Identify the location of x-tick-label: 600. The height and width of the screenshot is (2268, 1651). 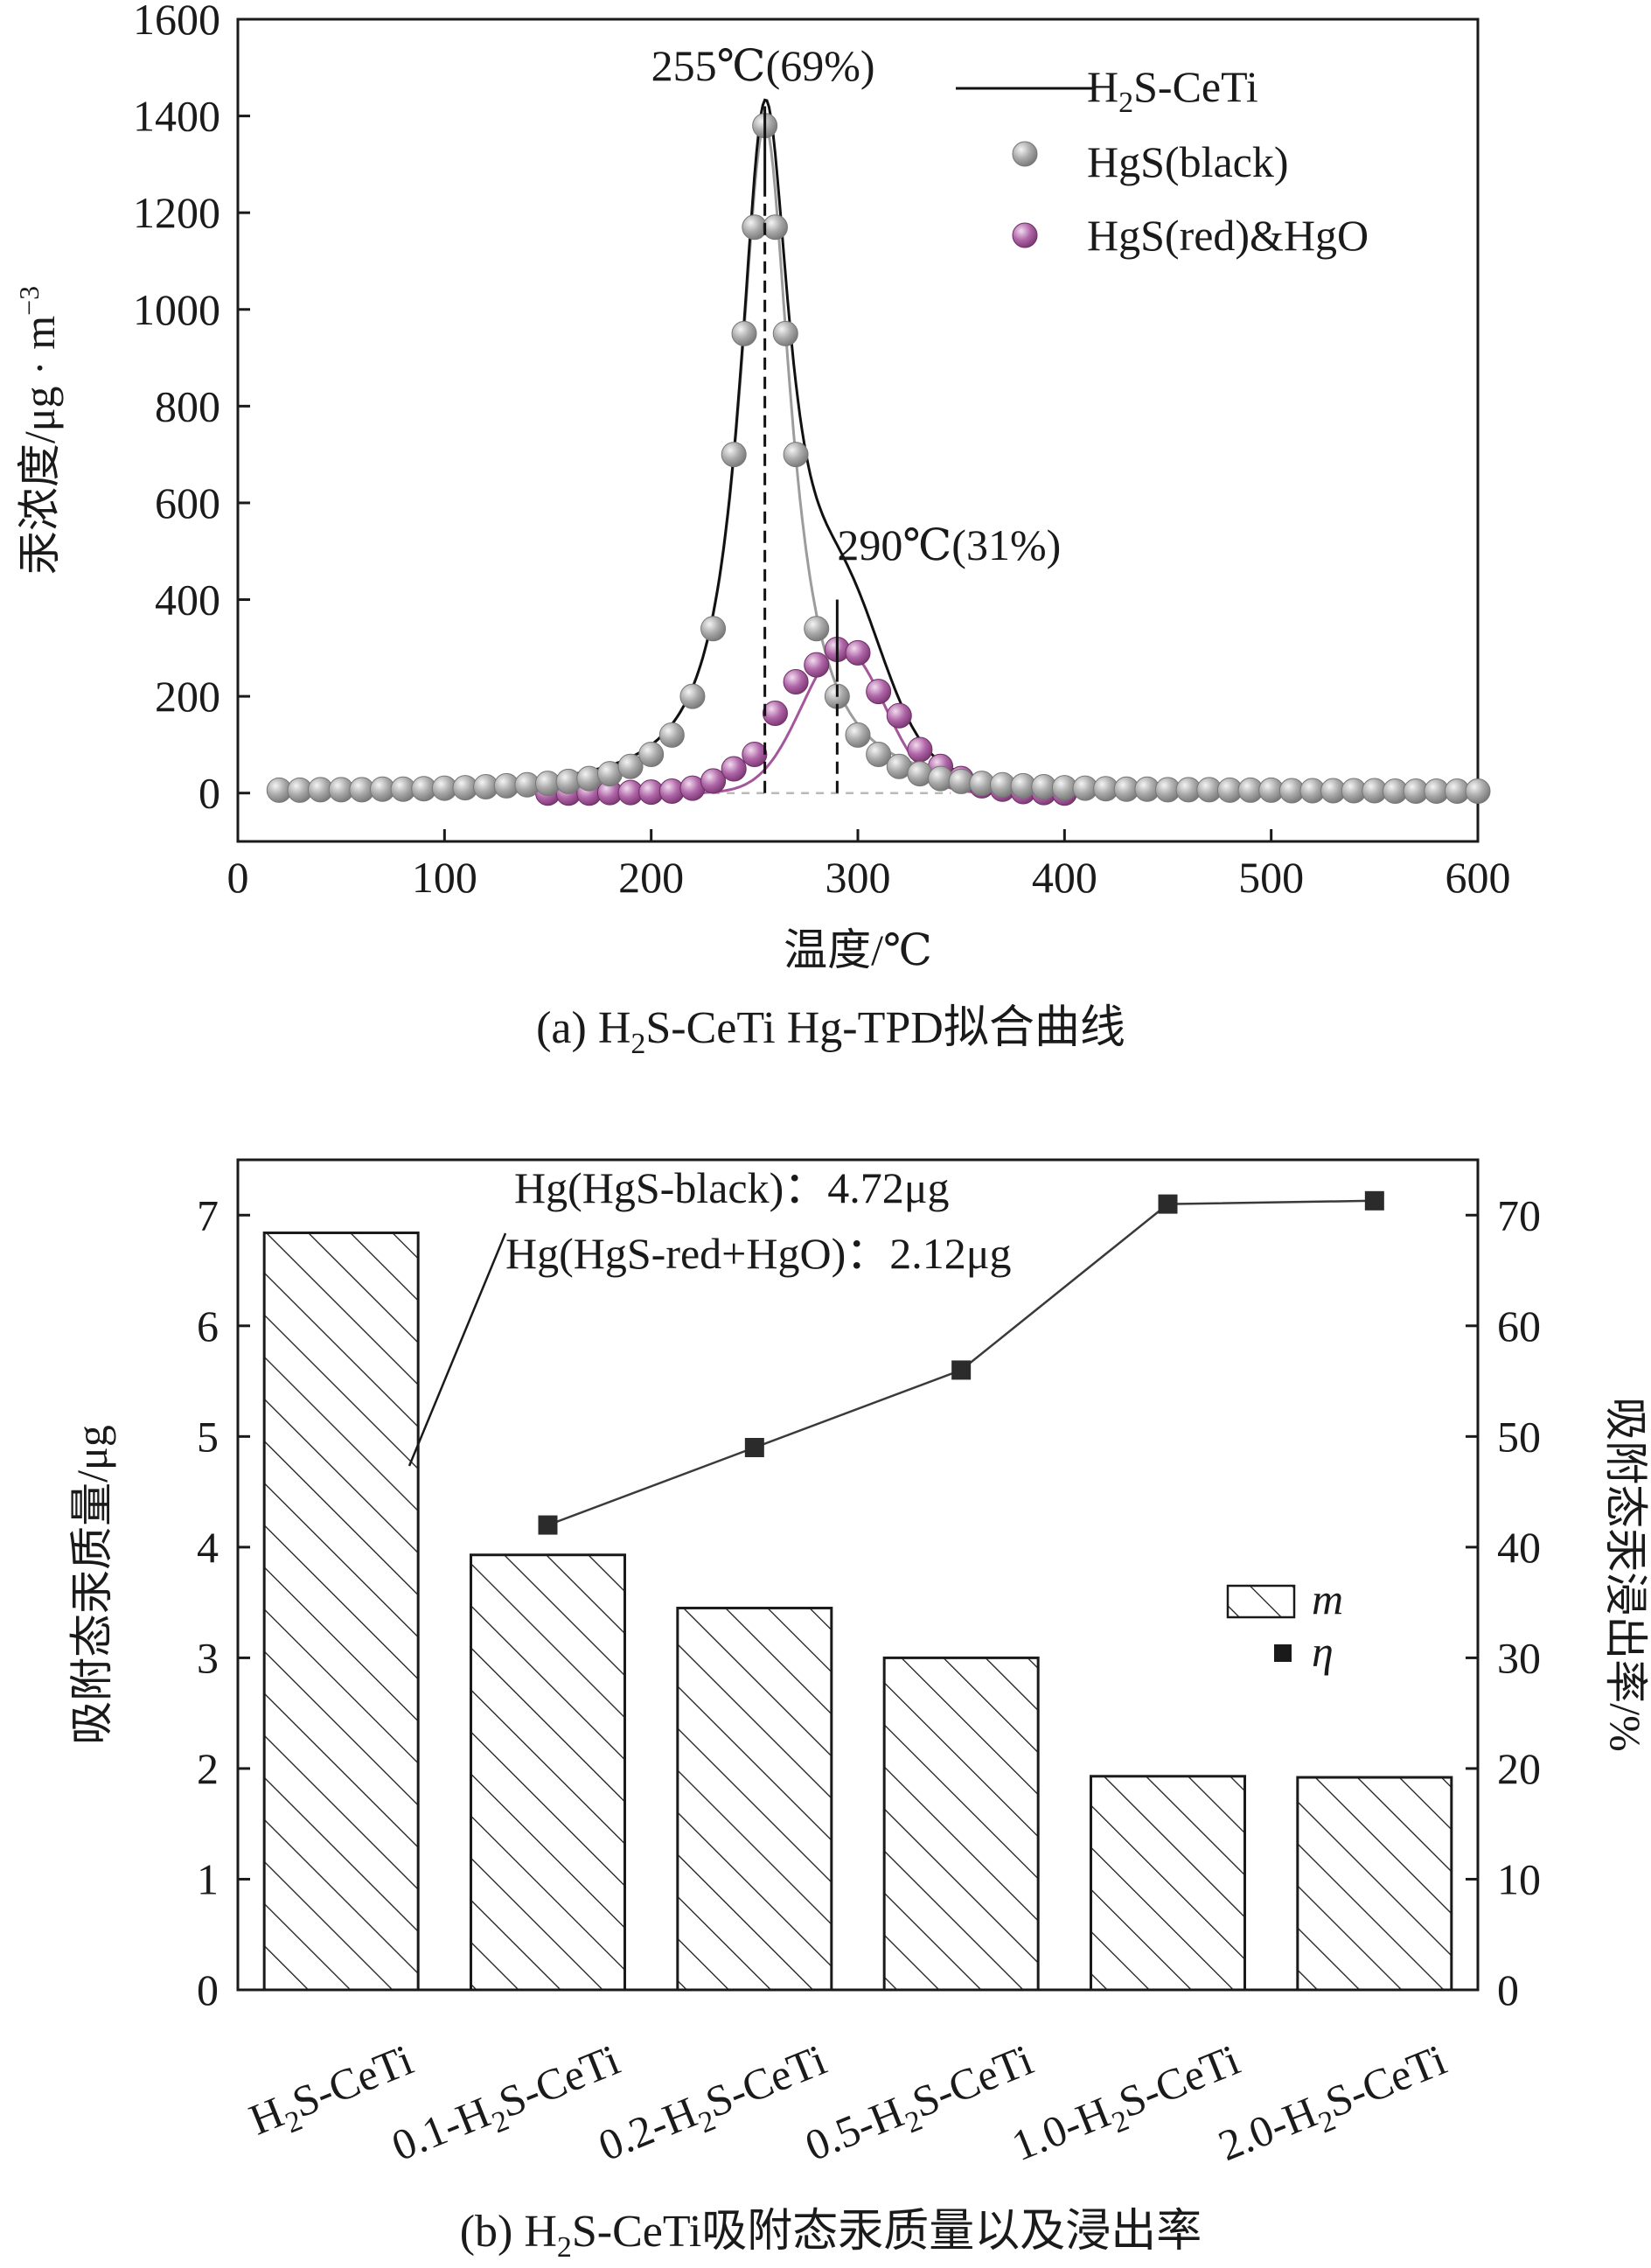
(1478, 877).